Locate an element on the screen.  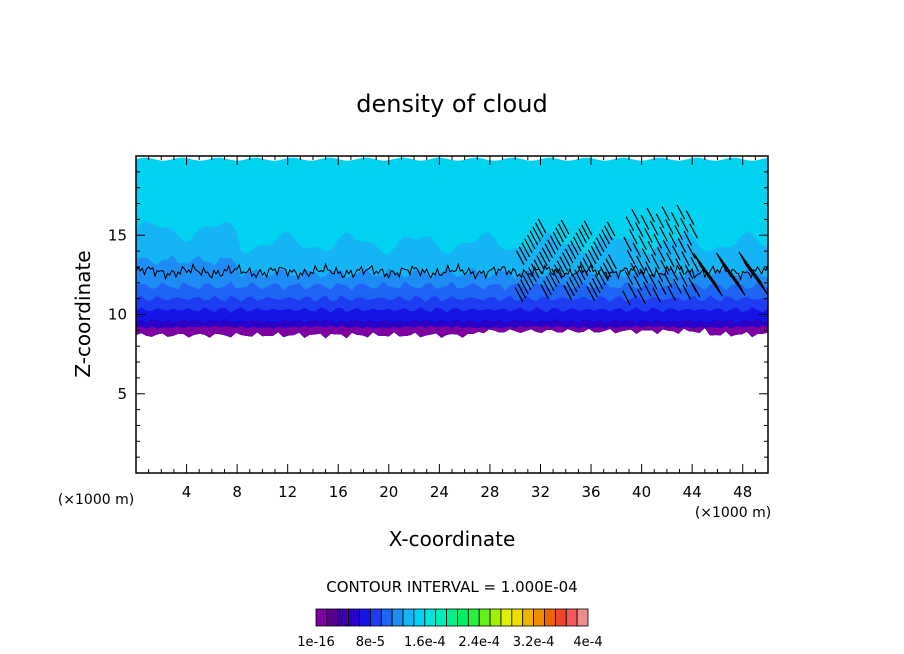
y-tick-label: 10 is located at coordinates (117, 315).